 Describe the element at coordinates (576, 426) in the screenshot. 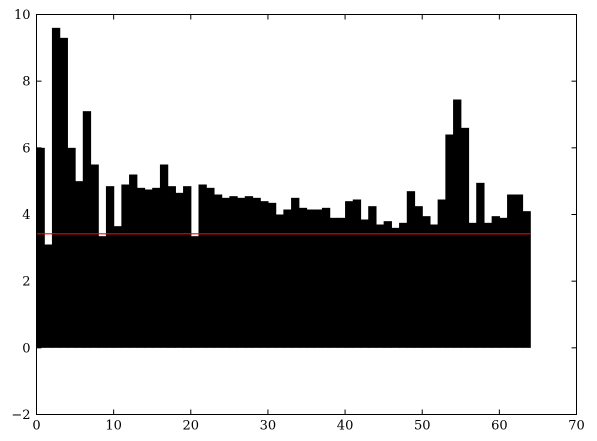

I see `x-tick-label: 70` at that location.